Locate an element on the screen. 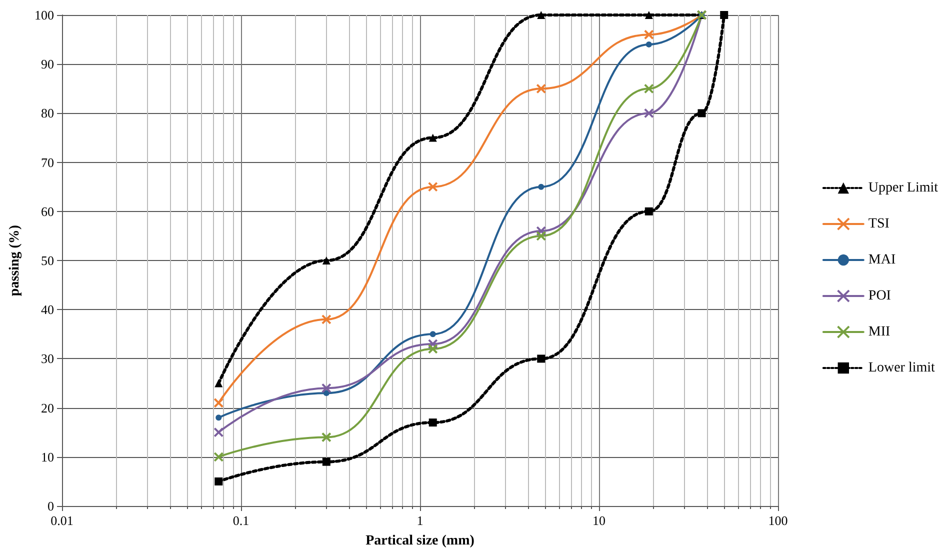 This screenshot has height=556, width=948. y-axis-title: passing (%) is located at coordinates (15, 260).